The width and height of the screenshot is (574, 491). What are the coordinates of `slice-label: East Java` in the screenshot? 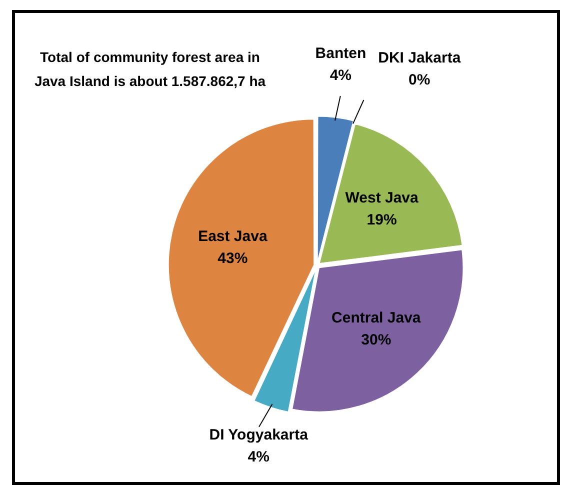 It's located at (233, 236).